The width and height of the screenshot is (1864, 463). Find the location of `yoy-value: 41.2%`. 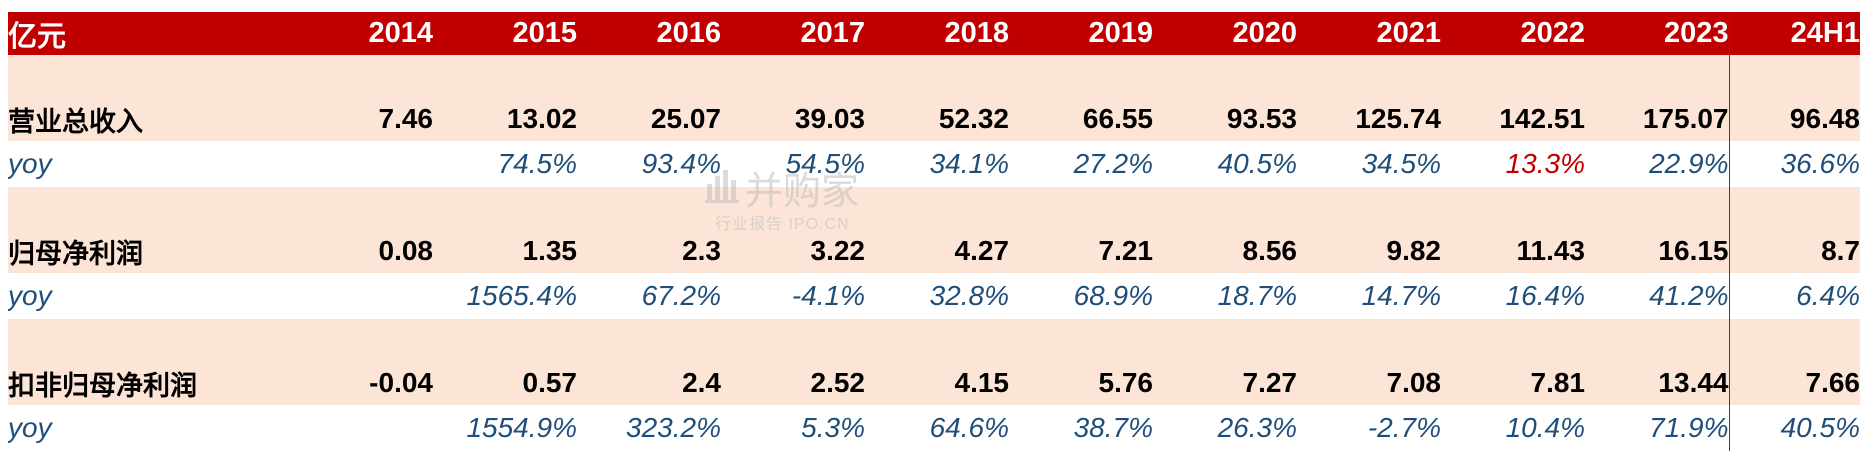

yoy-value: 41.2% is located at coordinates (1657, 296).